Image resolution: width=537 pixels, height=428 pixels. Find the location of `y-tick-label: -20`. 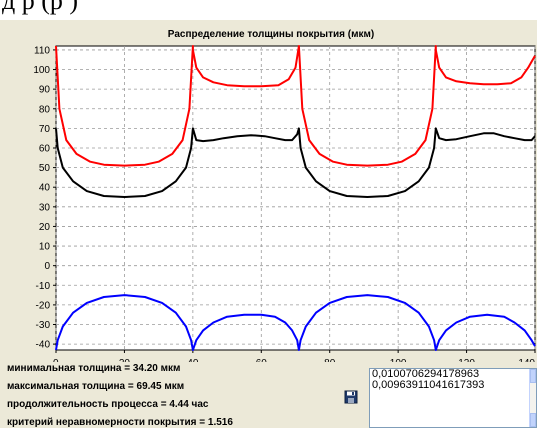

y-tick-label: -20 is located at coordinates (43, 305).